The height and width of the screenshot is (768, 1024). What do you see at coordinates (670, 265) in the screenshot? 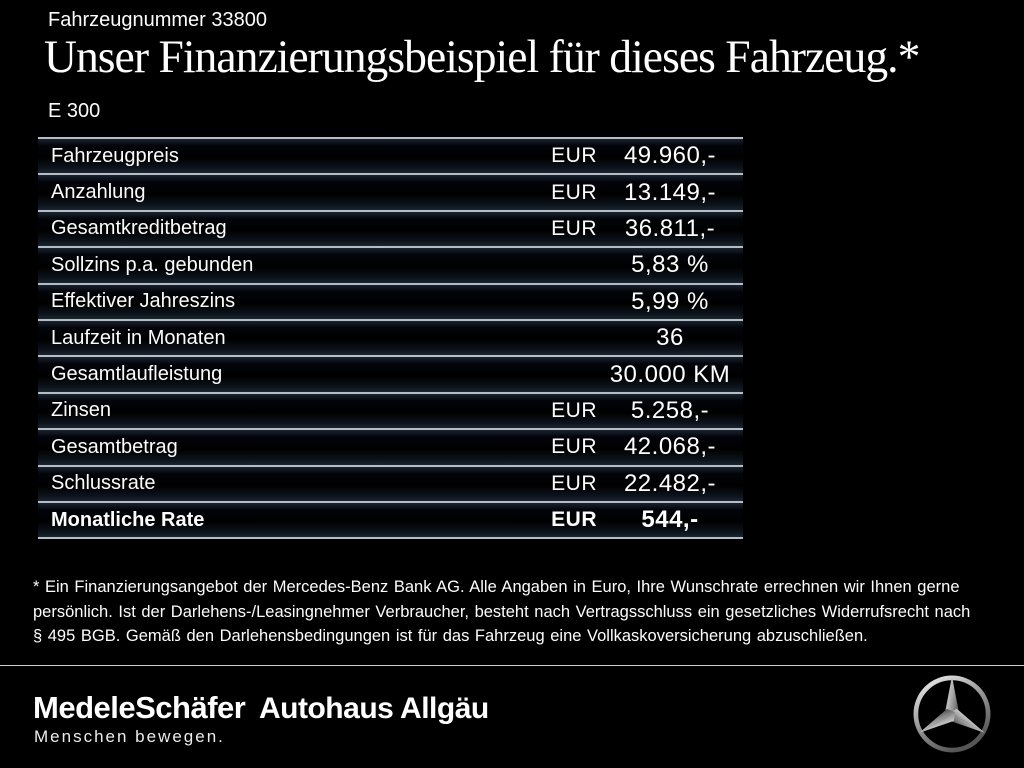
I see `row-value: 5,83 %` at bounding box center [670, 265].